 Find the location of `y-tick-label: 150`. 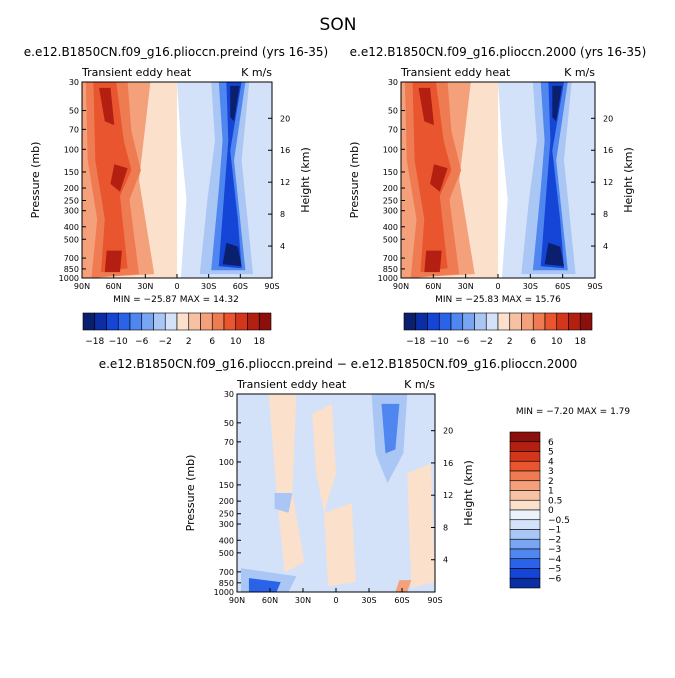

y-tick-label: 150 is located at coordinates (390, 172).